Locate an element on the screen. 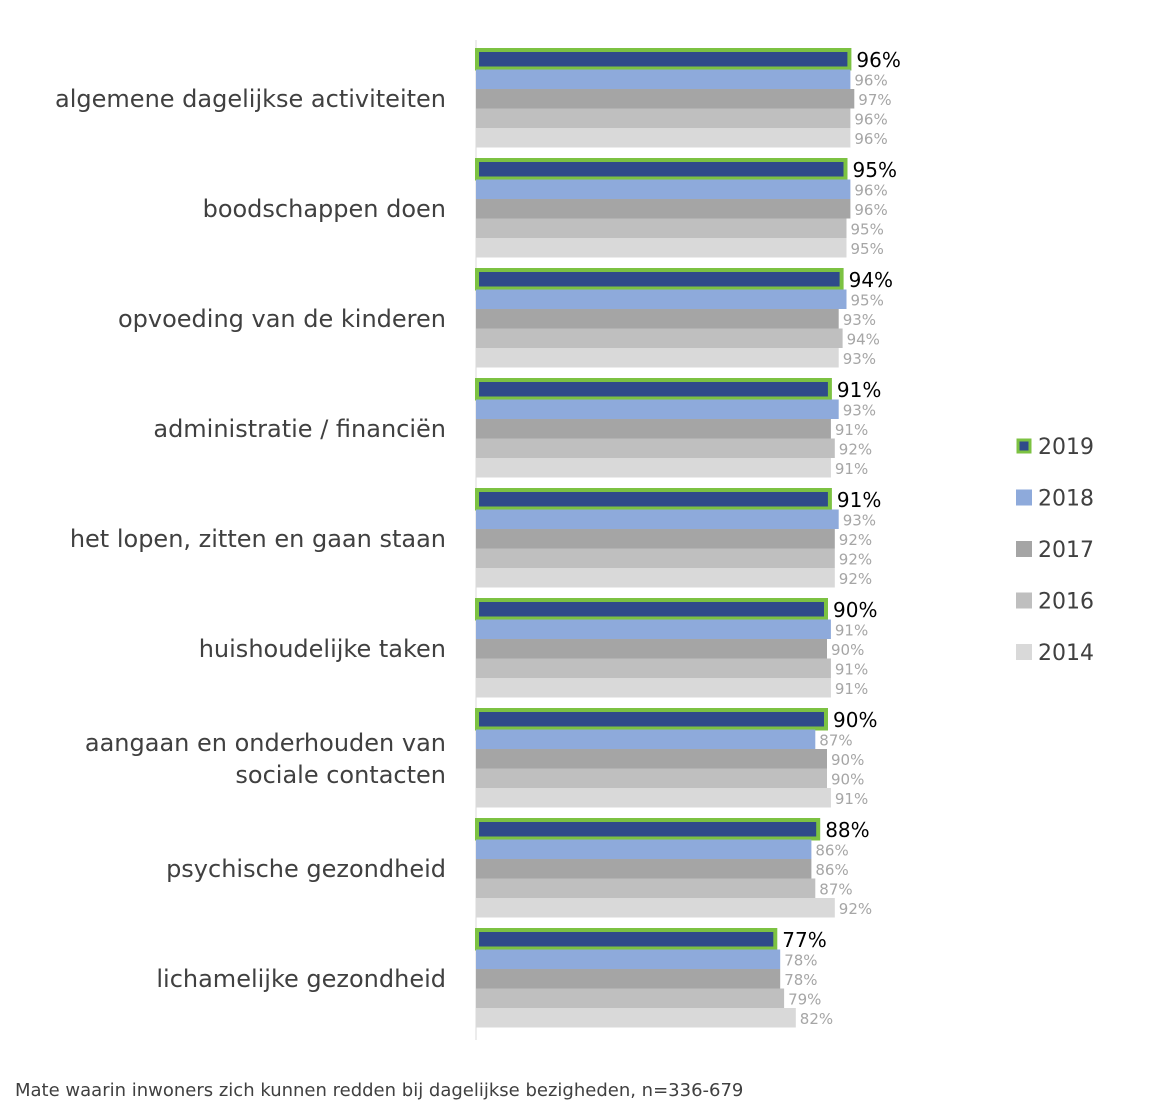 This screenshot has width=1165, height=1116. category-label: lichamelijke gezondheid is located at coordinates (301, 979).